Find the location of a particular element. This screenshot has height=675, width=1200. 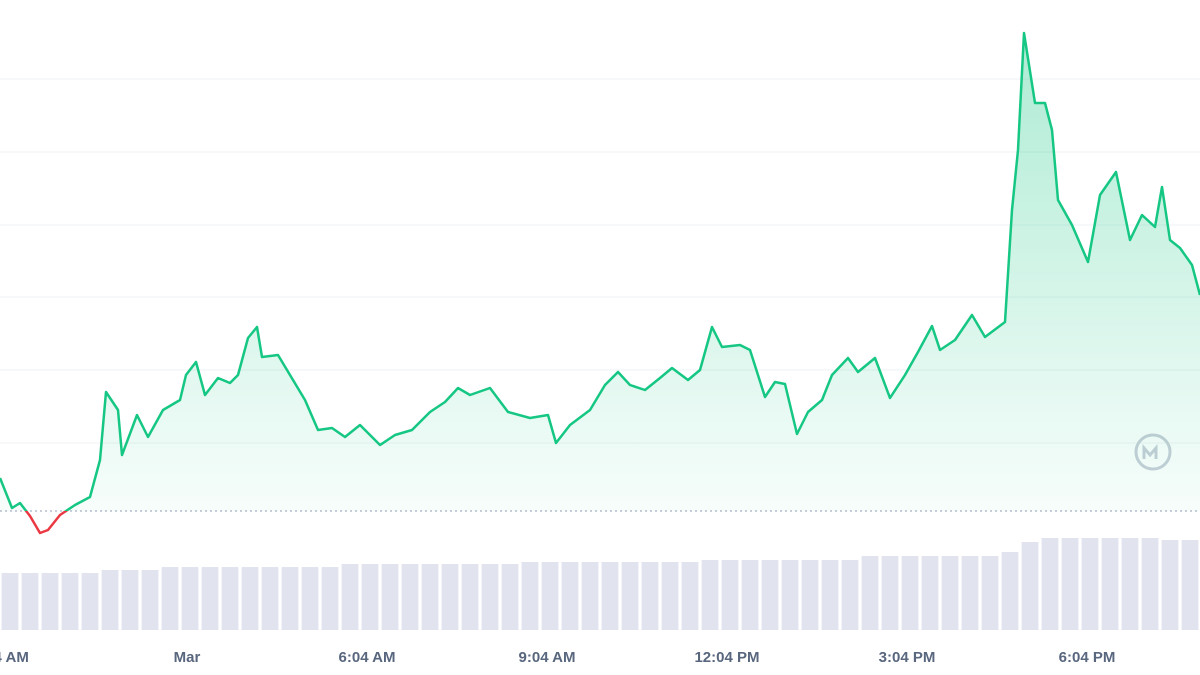

x-tick-label: Mar is located at coordinates (187, 657).